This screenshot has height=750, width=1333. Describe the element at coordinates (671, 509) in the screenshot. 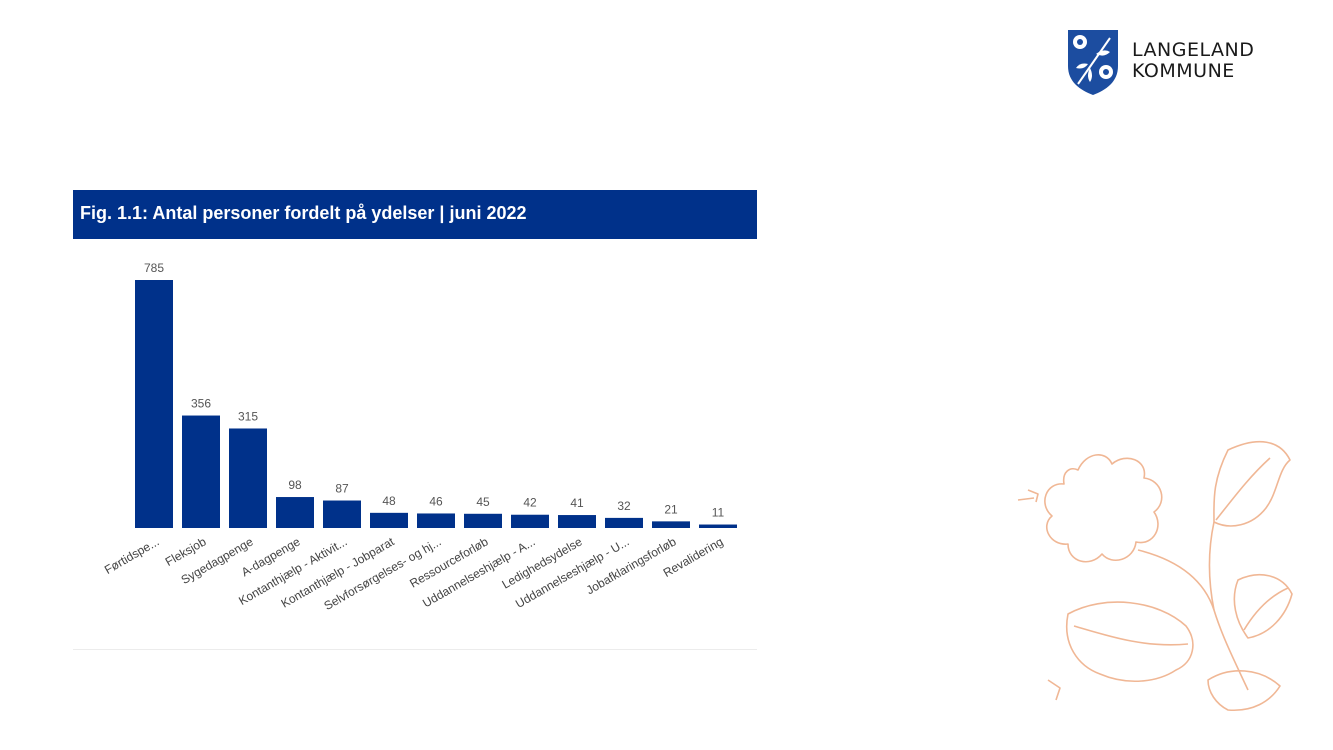

I see `data-label-11: 21` at that location.